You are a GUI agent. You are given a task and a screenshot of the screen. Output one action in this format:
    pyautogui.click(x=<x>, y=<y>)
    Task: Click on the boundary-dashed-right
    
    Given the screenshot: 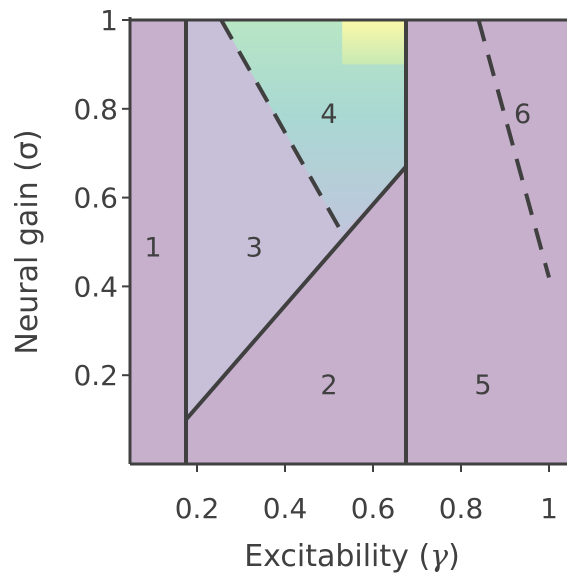 What is the action you would take?
    pyautogui.click(x=513, y=149)
    